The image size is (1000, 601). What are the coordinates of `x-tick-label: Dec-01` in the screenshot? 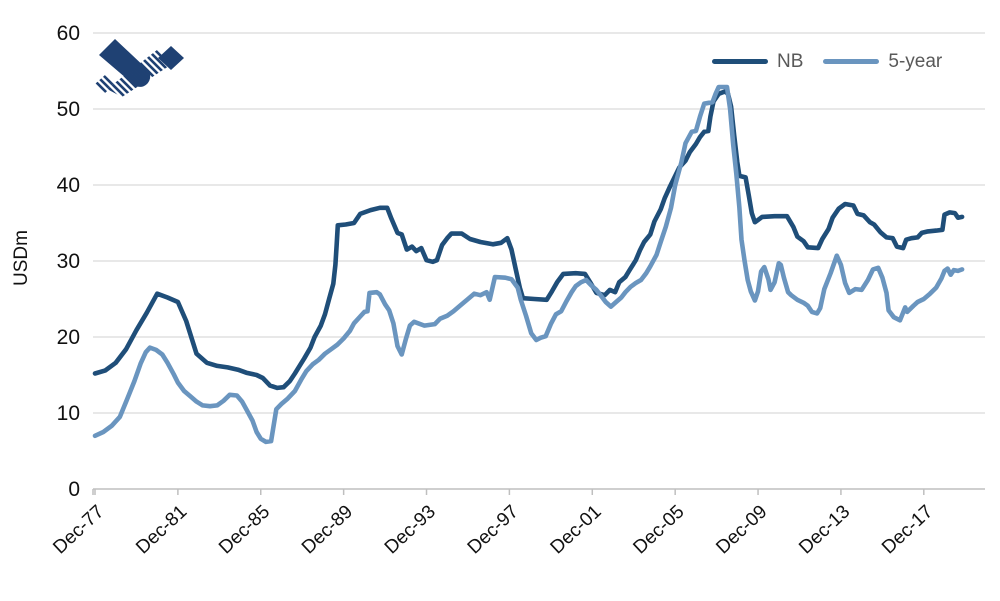 It's located at (576, 529).